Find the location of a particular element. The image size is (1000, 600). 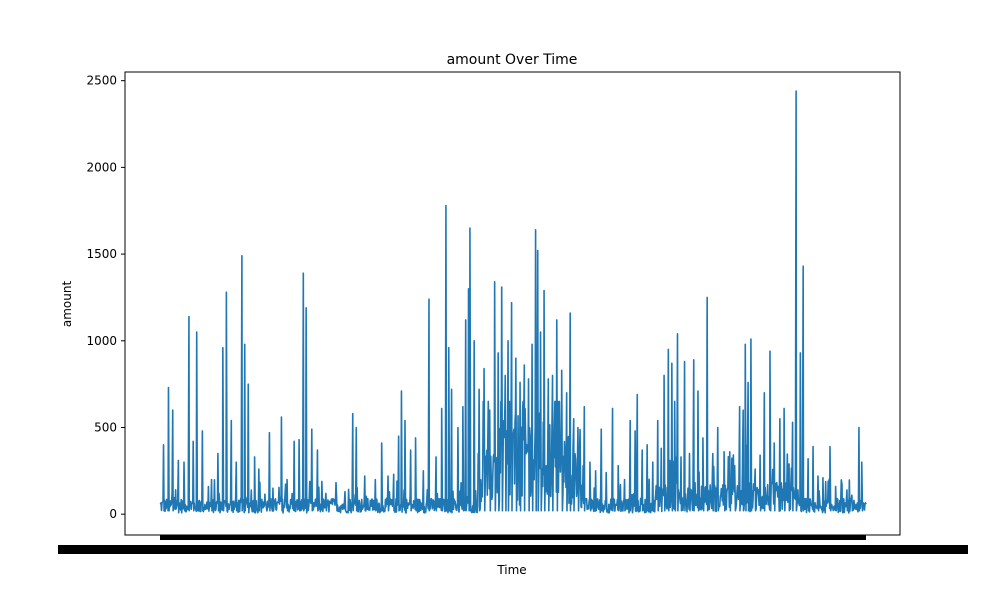

y-tick-label: 2500 is located at coordinates (101, 81).